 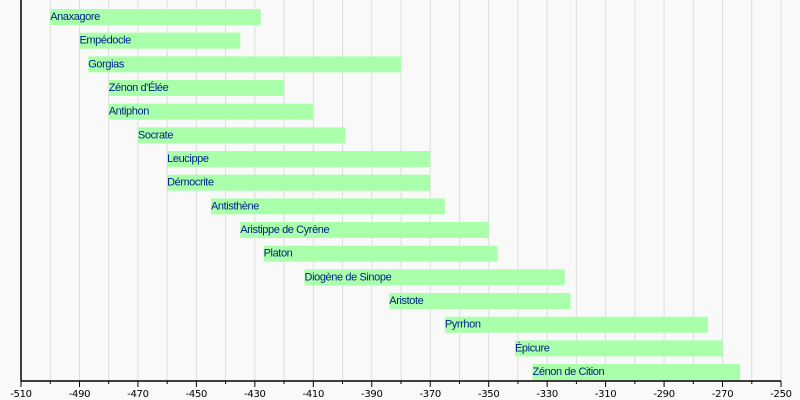 I want to click on bar-label: Aristippe de Cyrène, so click(x=284, y=230).